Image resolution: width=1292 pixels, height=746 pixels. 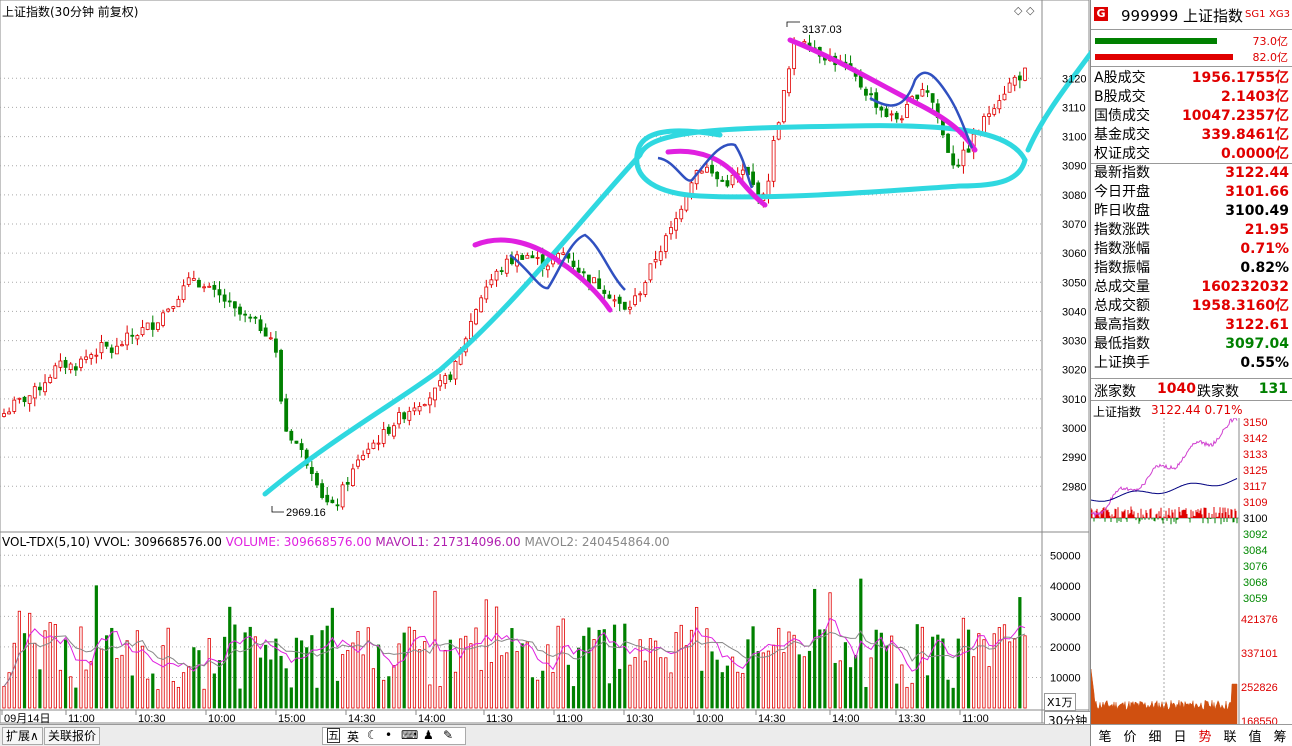 I want to click on english-toggle: 英, so click(x=353, y=737).